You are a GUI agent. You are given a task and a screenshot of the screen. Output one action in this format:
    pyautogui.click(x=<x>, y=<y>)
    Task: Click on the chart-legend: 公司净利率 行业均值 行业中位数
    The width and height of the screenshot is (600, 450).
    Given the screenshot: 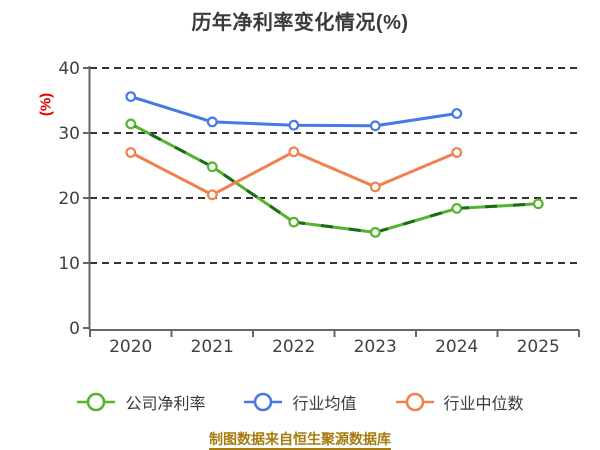 What is the action you would take?
    pyautogui.click(x=300, y=402)
    